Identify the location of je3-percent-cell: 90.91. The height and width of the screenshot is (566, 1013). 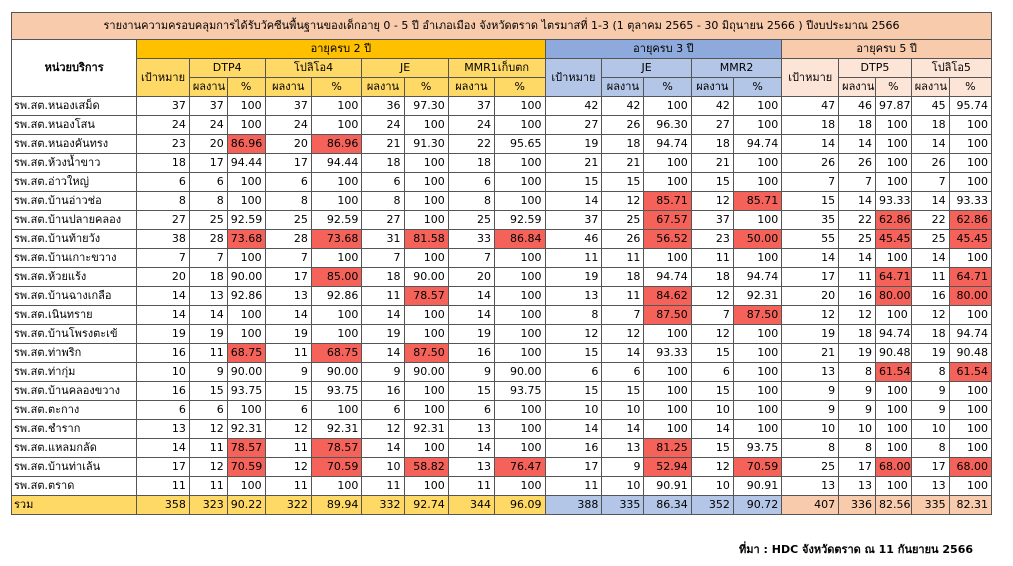
(667, 486).